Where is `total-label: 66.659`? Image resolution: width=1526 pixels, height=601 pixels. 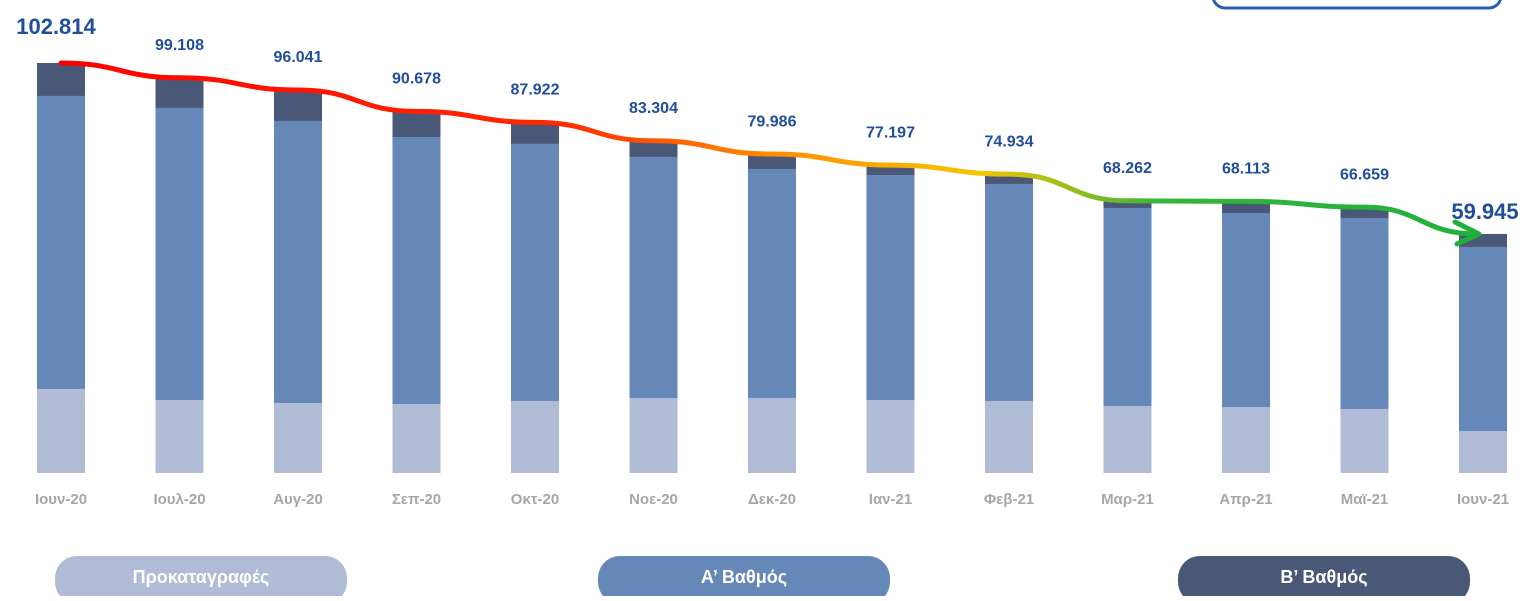 total-label: 66.659 is located at coordinates (1364, 174).